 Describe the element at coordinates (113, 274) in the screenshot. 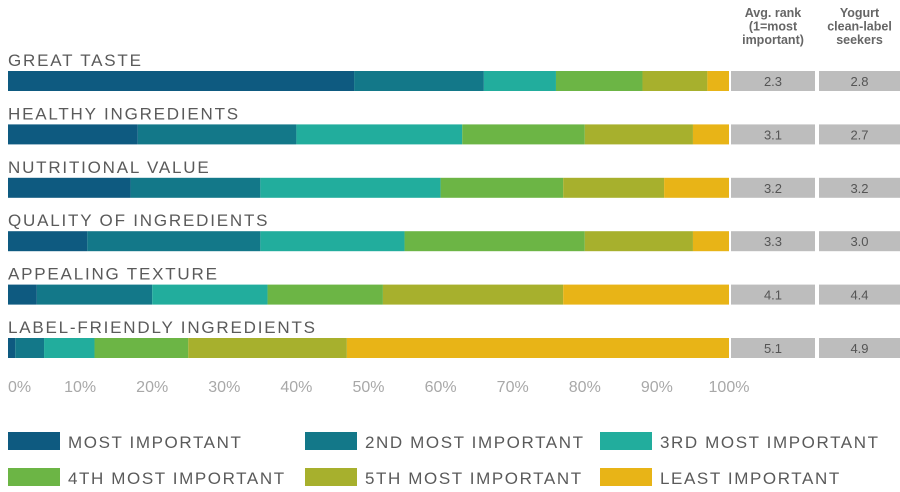

I see `category-label: APPEALING TEXTURE` at that location.